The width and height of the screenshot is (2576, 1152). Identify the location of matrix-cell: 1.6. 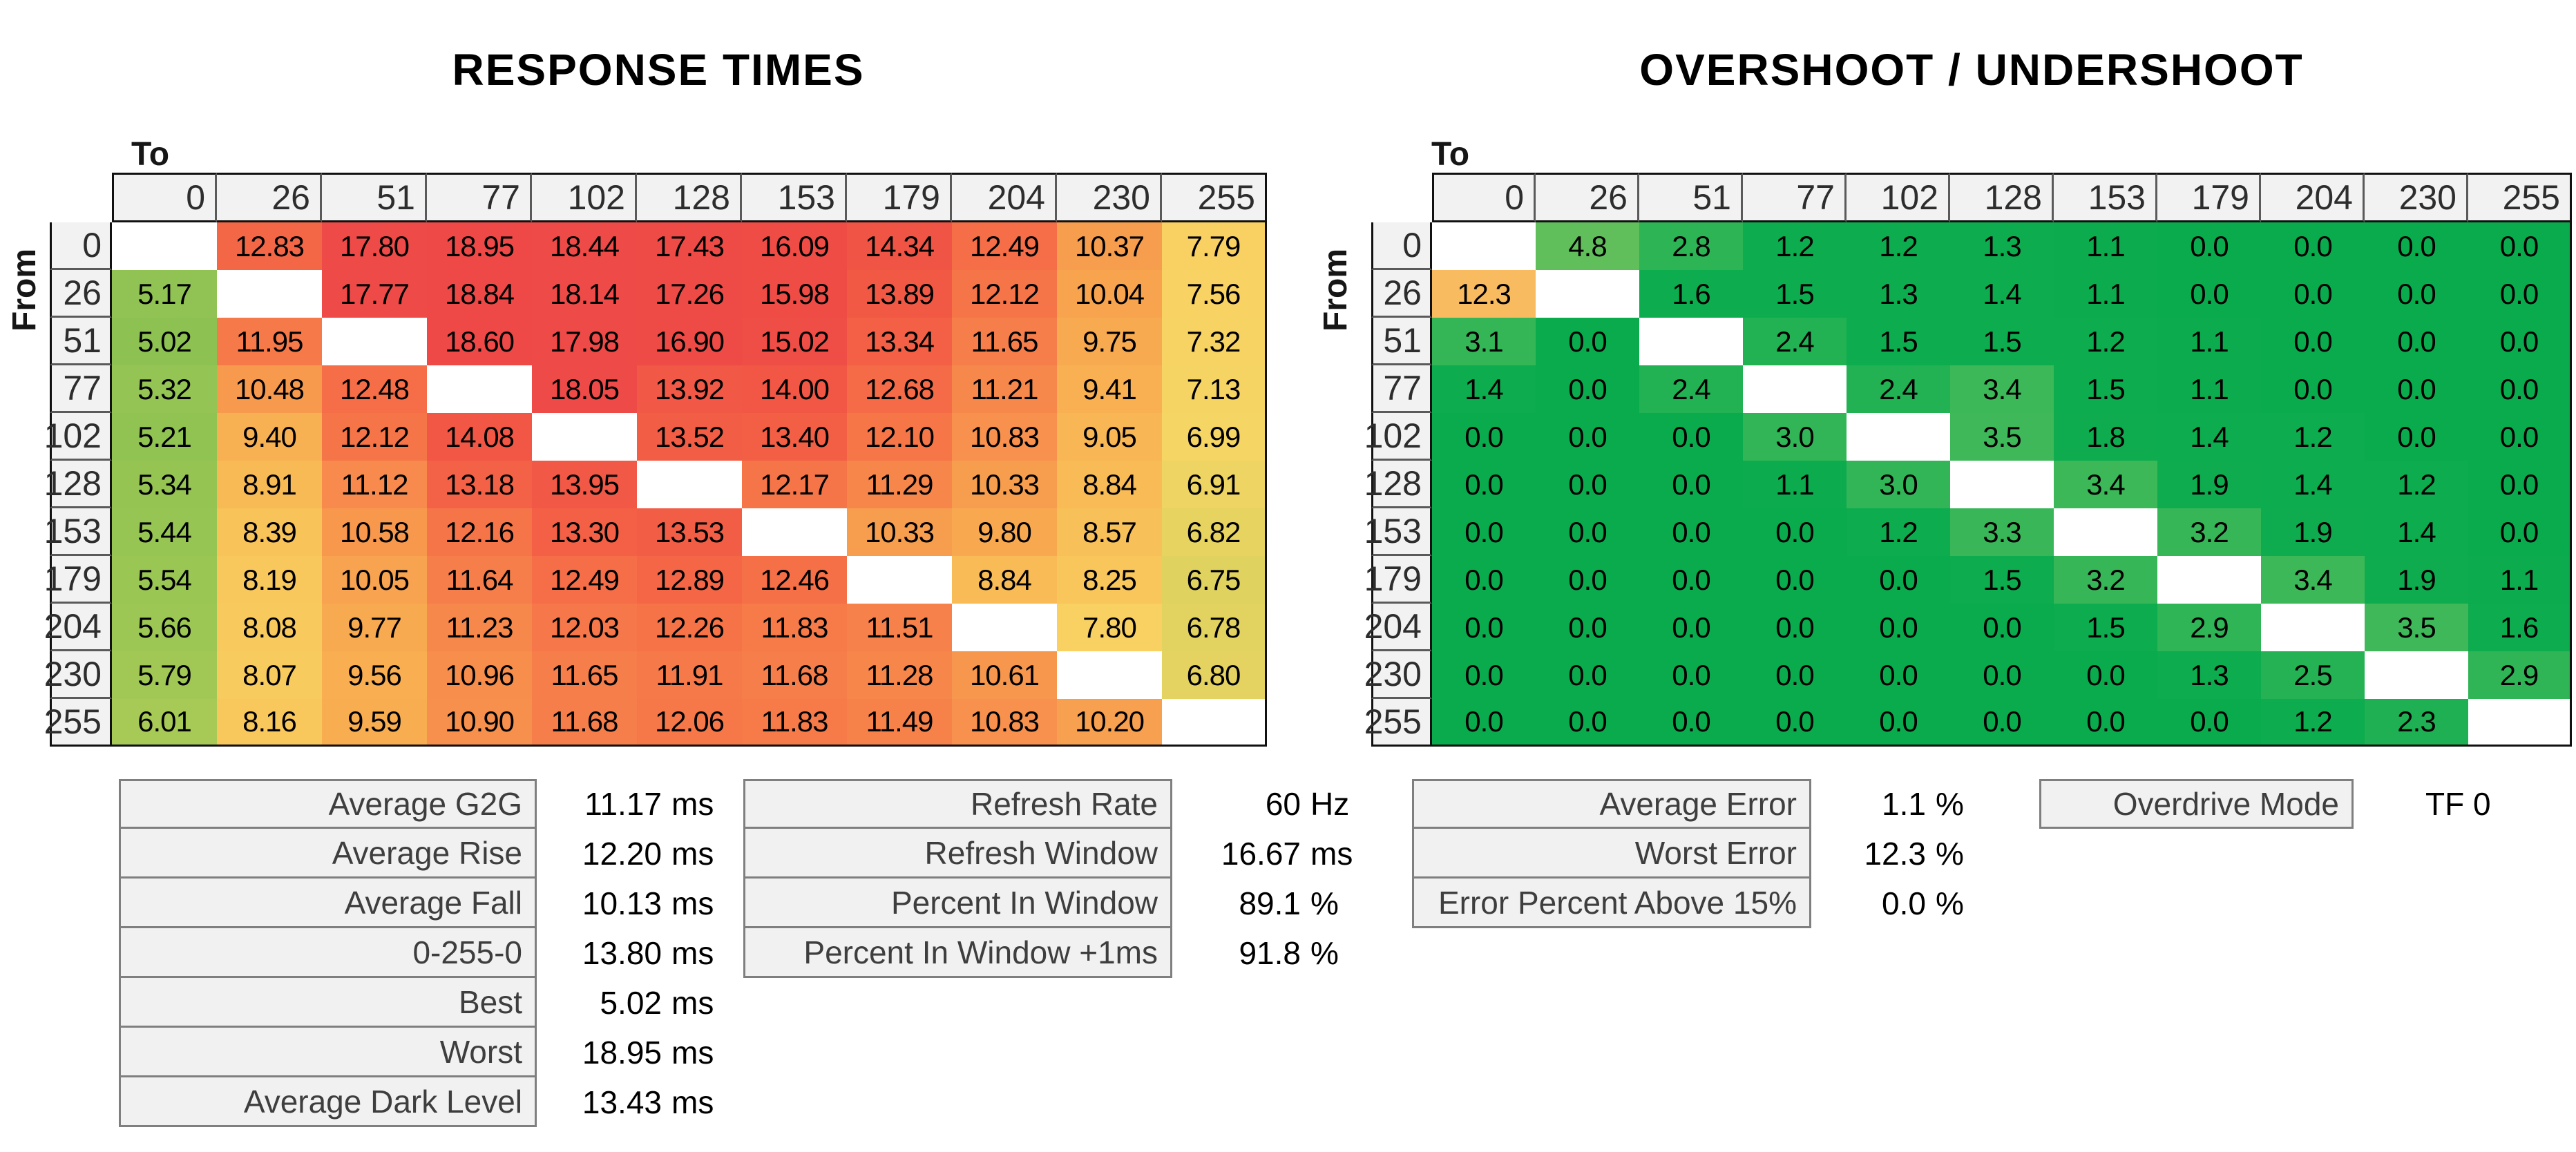
(1691, 294).